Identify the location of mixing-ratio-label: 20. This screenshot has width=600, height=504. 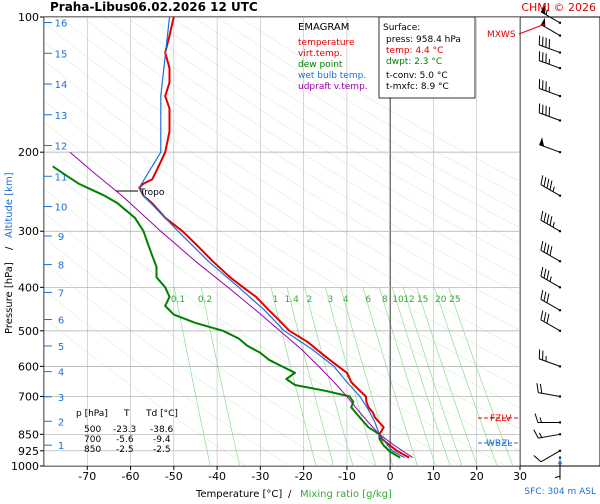
(441, 300).